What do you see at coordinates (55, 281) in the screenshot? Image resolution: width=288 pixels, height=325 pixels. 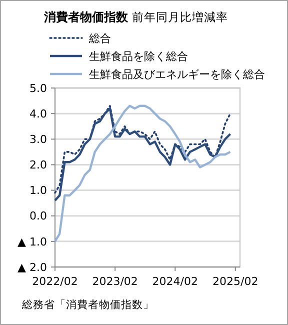 I see `x-tick-label: 2022/02` at bounding box center [55, 281].